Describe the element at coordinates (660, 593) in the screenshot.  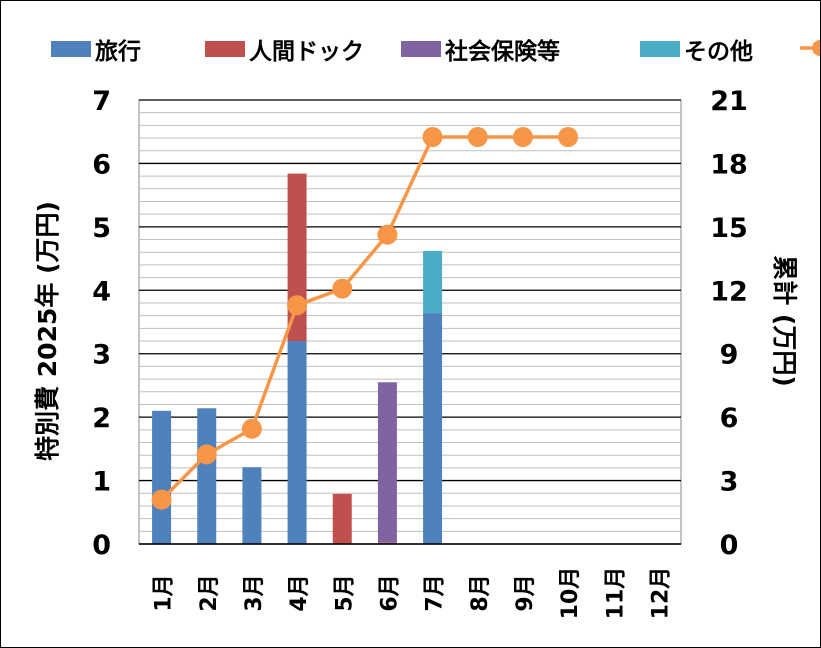
I see `x-tick-label: 12月` at that location.